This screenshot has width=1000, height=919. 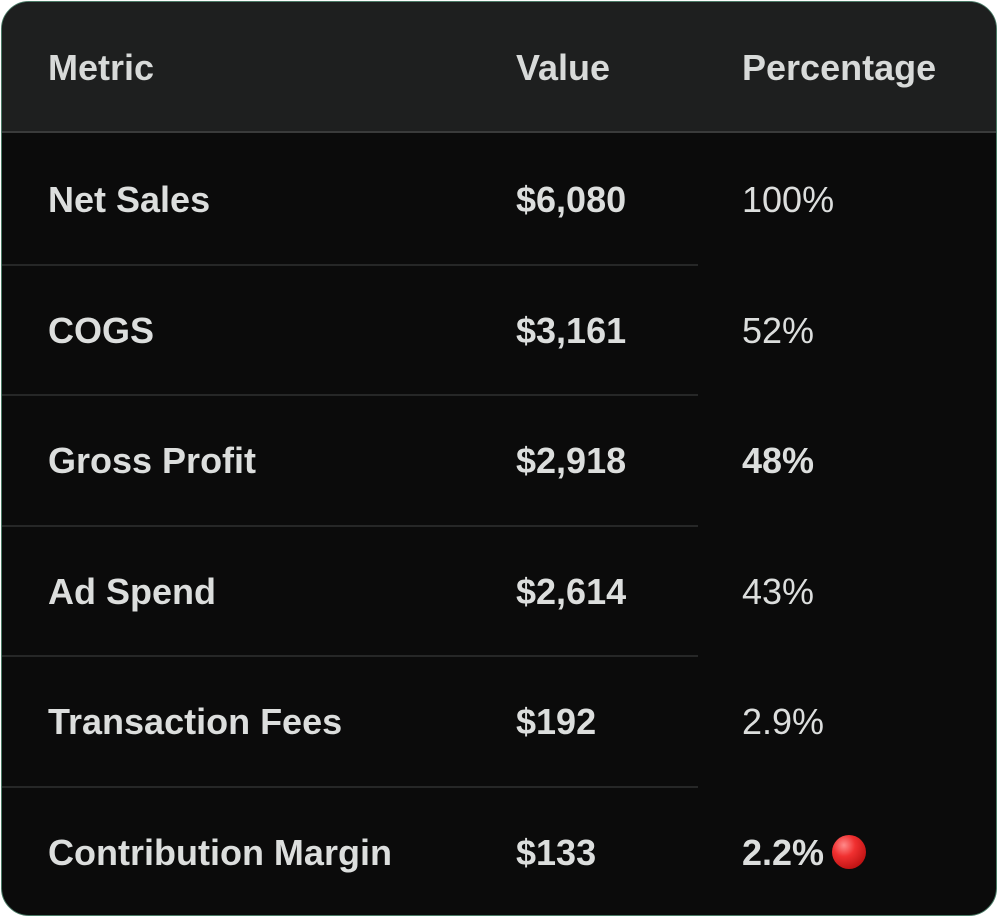 I want to click on table-row: COGS $3,161 52%, so click(x=499, y=330).